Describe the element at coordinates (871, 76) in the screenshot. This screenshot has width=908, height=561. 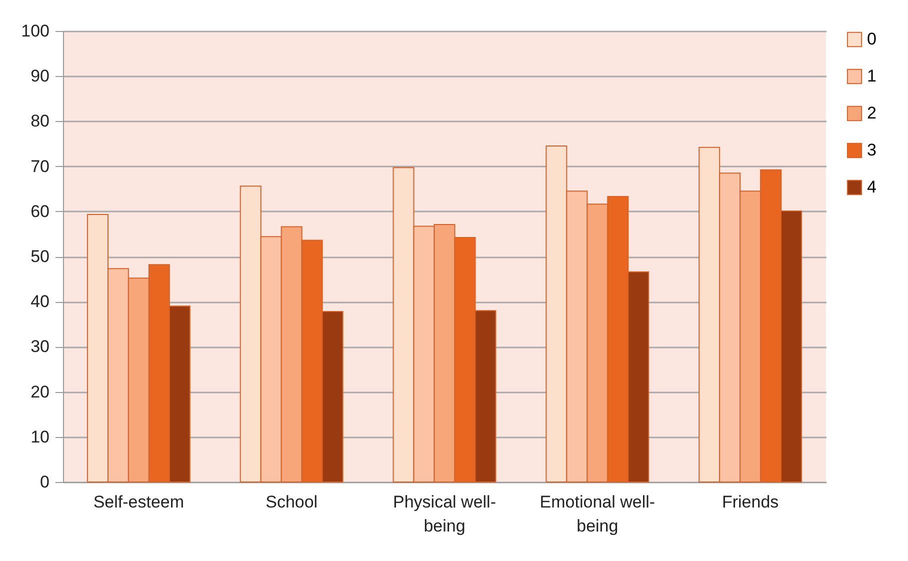
I see `legend-label: 1` at that location.